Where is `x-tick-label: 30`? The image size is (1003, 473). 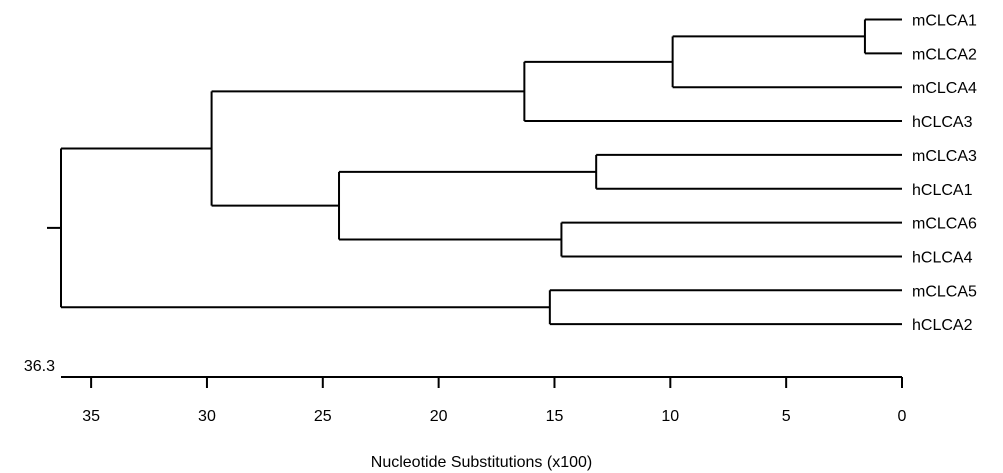 x-tick-label: 30 is located at coordinates (207, 416).